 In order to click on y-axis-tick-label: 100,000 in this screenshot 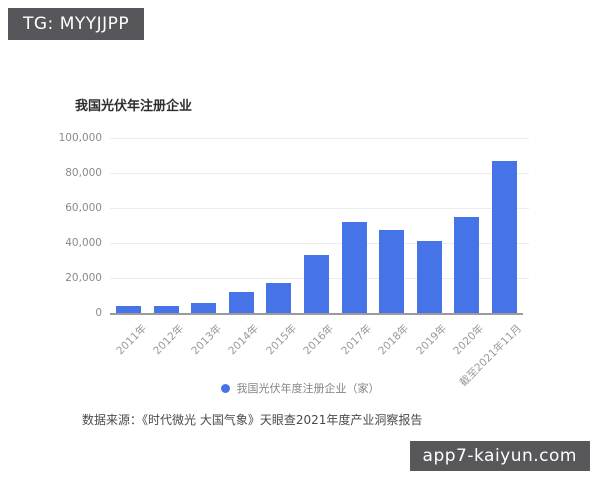, I will do `click(80, 138)`.